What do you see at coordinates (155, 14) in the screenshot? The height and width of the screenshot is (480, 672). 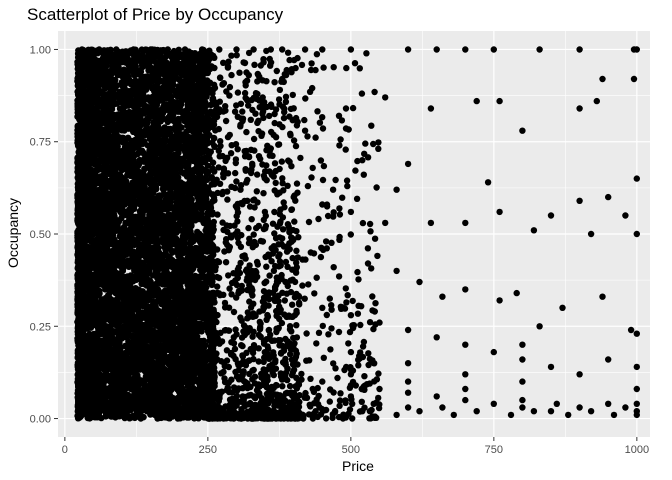 I see `chart-title: Scatterplot of Price by Occupancy` at bounding box center [155, 14].